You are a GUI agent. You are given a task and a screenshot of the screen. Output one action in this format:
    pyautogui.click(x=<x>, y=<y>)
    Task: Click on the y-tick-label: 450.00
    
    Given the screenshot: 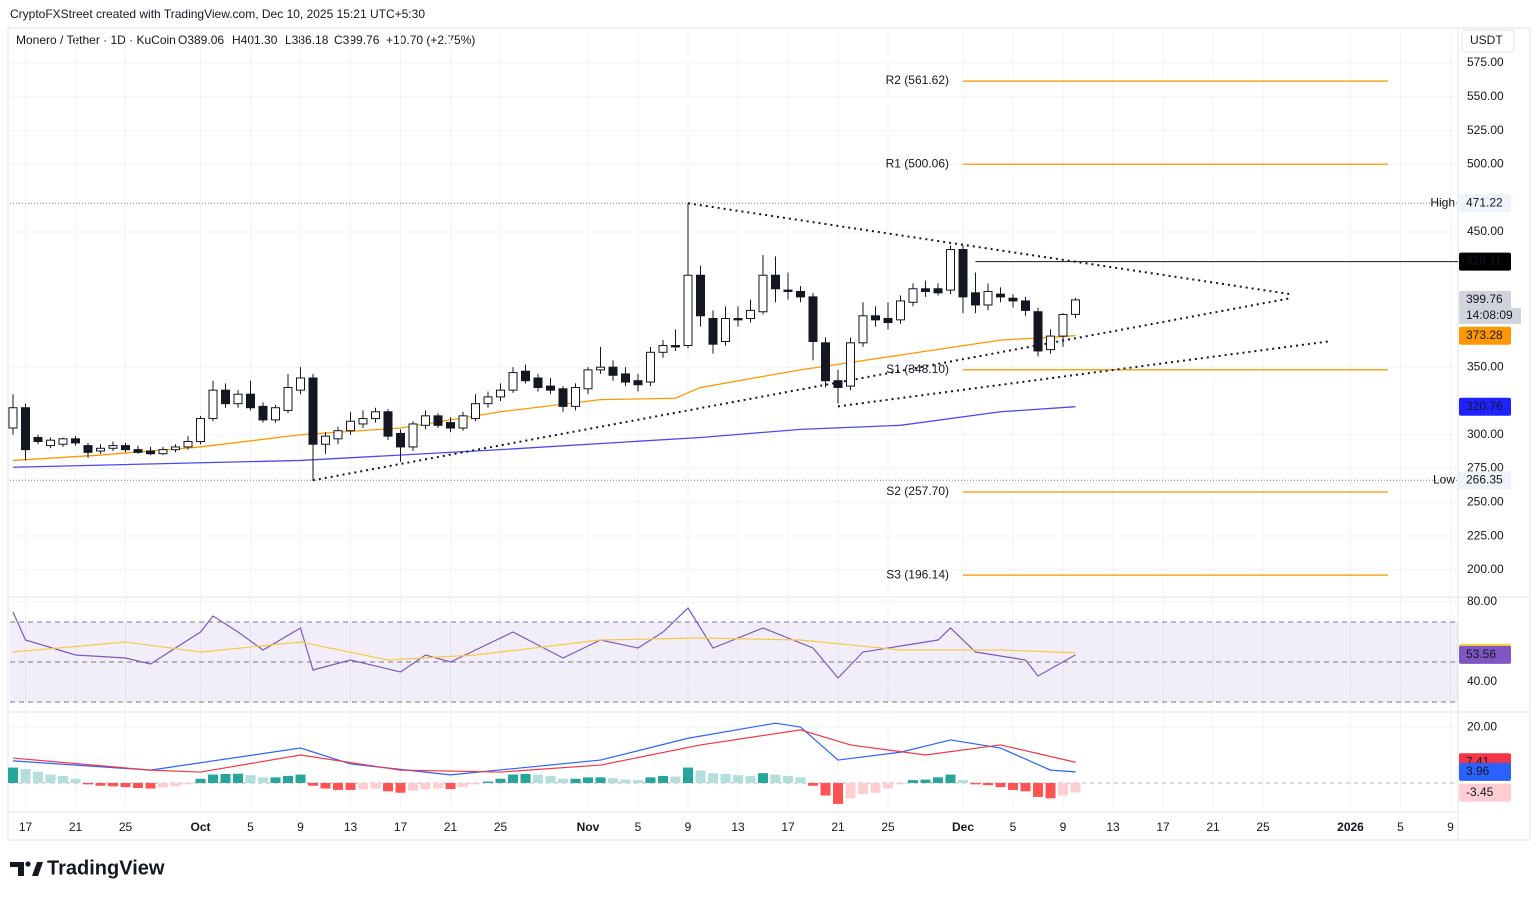 What is the action you would take?
    pyautogui.click(x=1485, y=231)
    